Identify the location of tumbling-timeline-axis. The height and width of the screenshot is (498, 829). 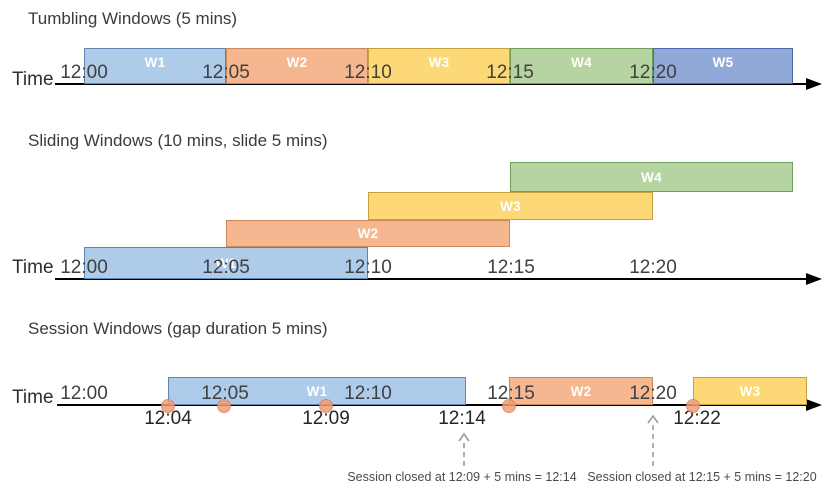
(431, 84).